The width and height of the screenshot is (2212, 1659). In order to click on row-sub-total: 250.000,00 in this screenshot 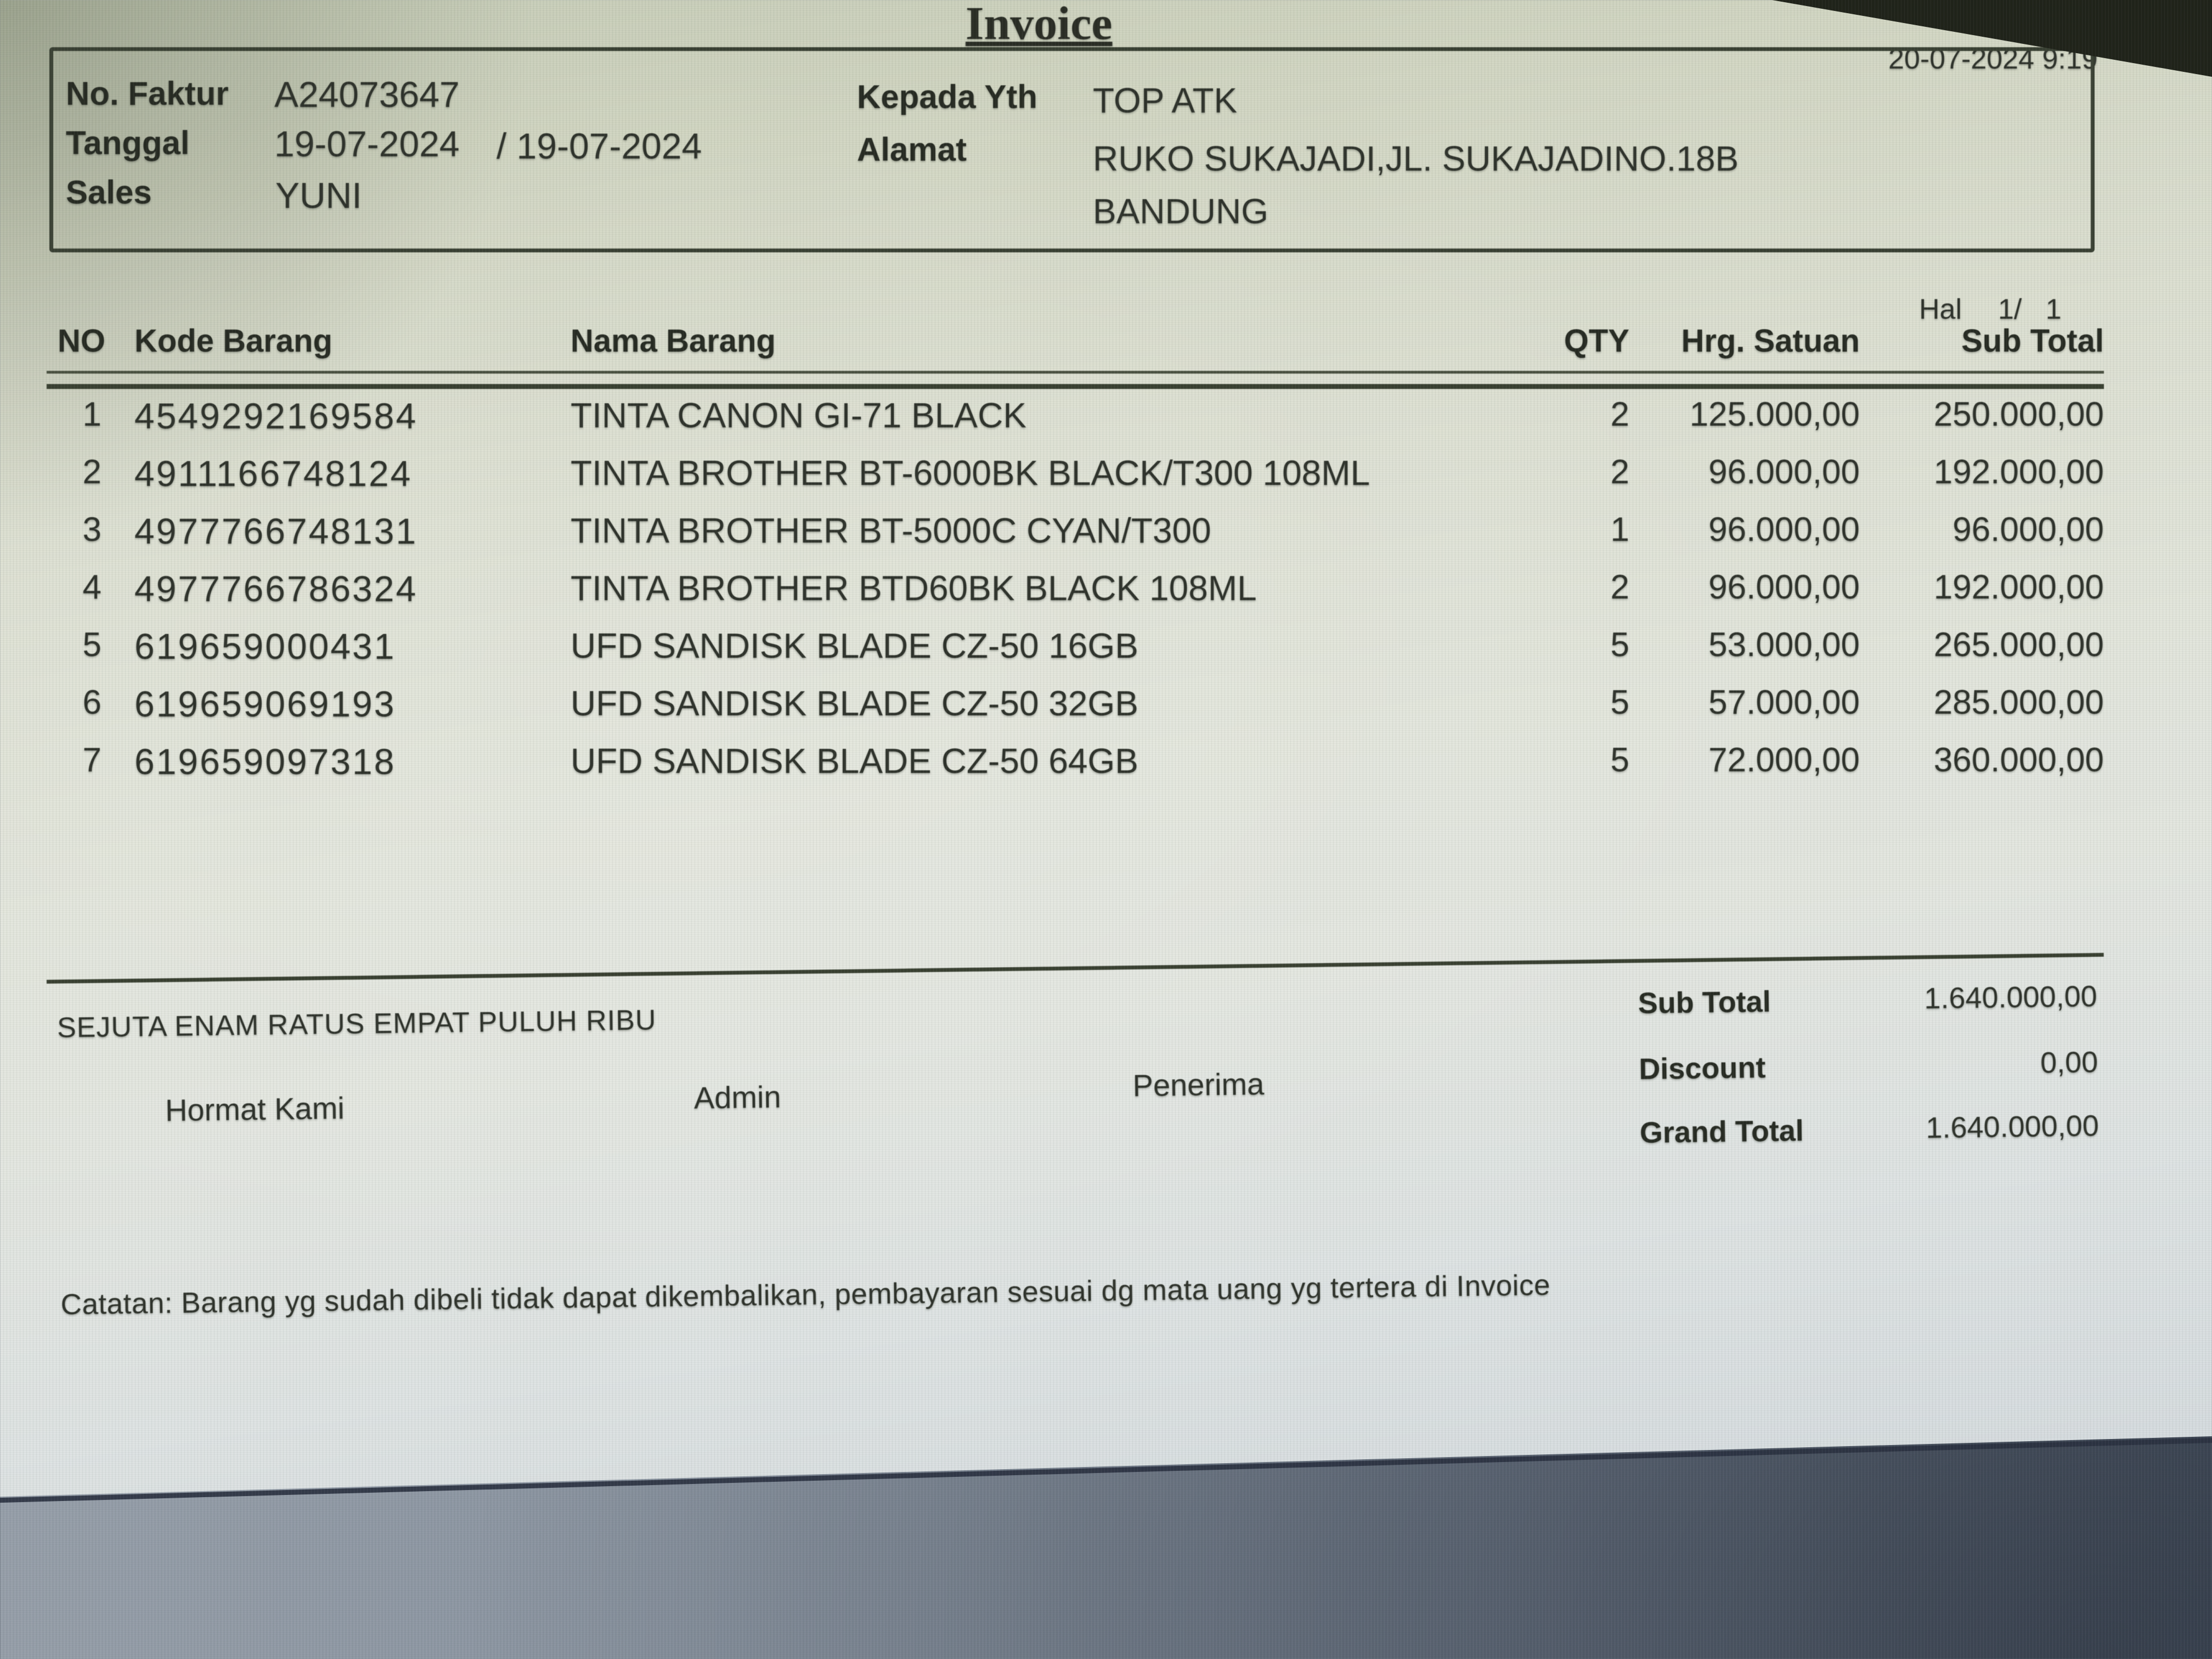, I will do `click(2019, 415)`.